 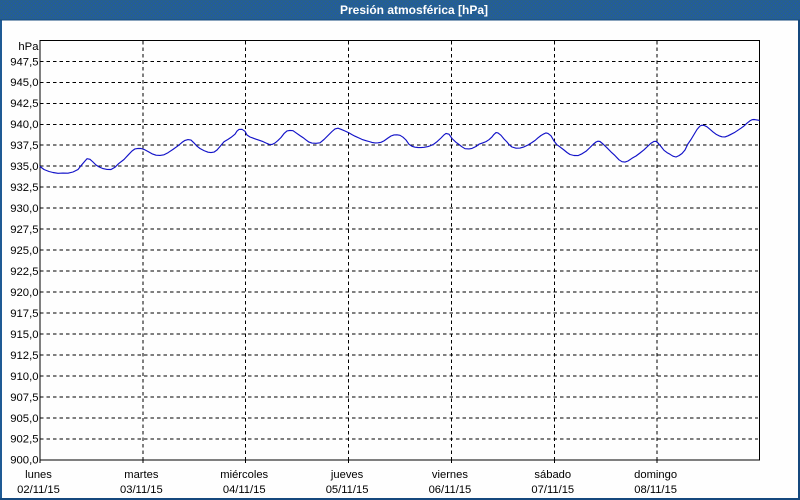 What do you see at coordinates (24, 125) in the screenshot?
I see `svg-text: 940,0` at bounding box center [24, 125].